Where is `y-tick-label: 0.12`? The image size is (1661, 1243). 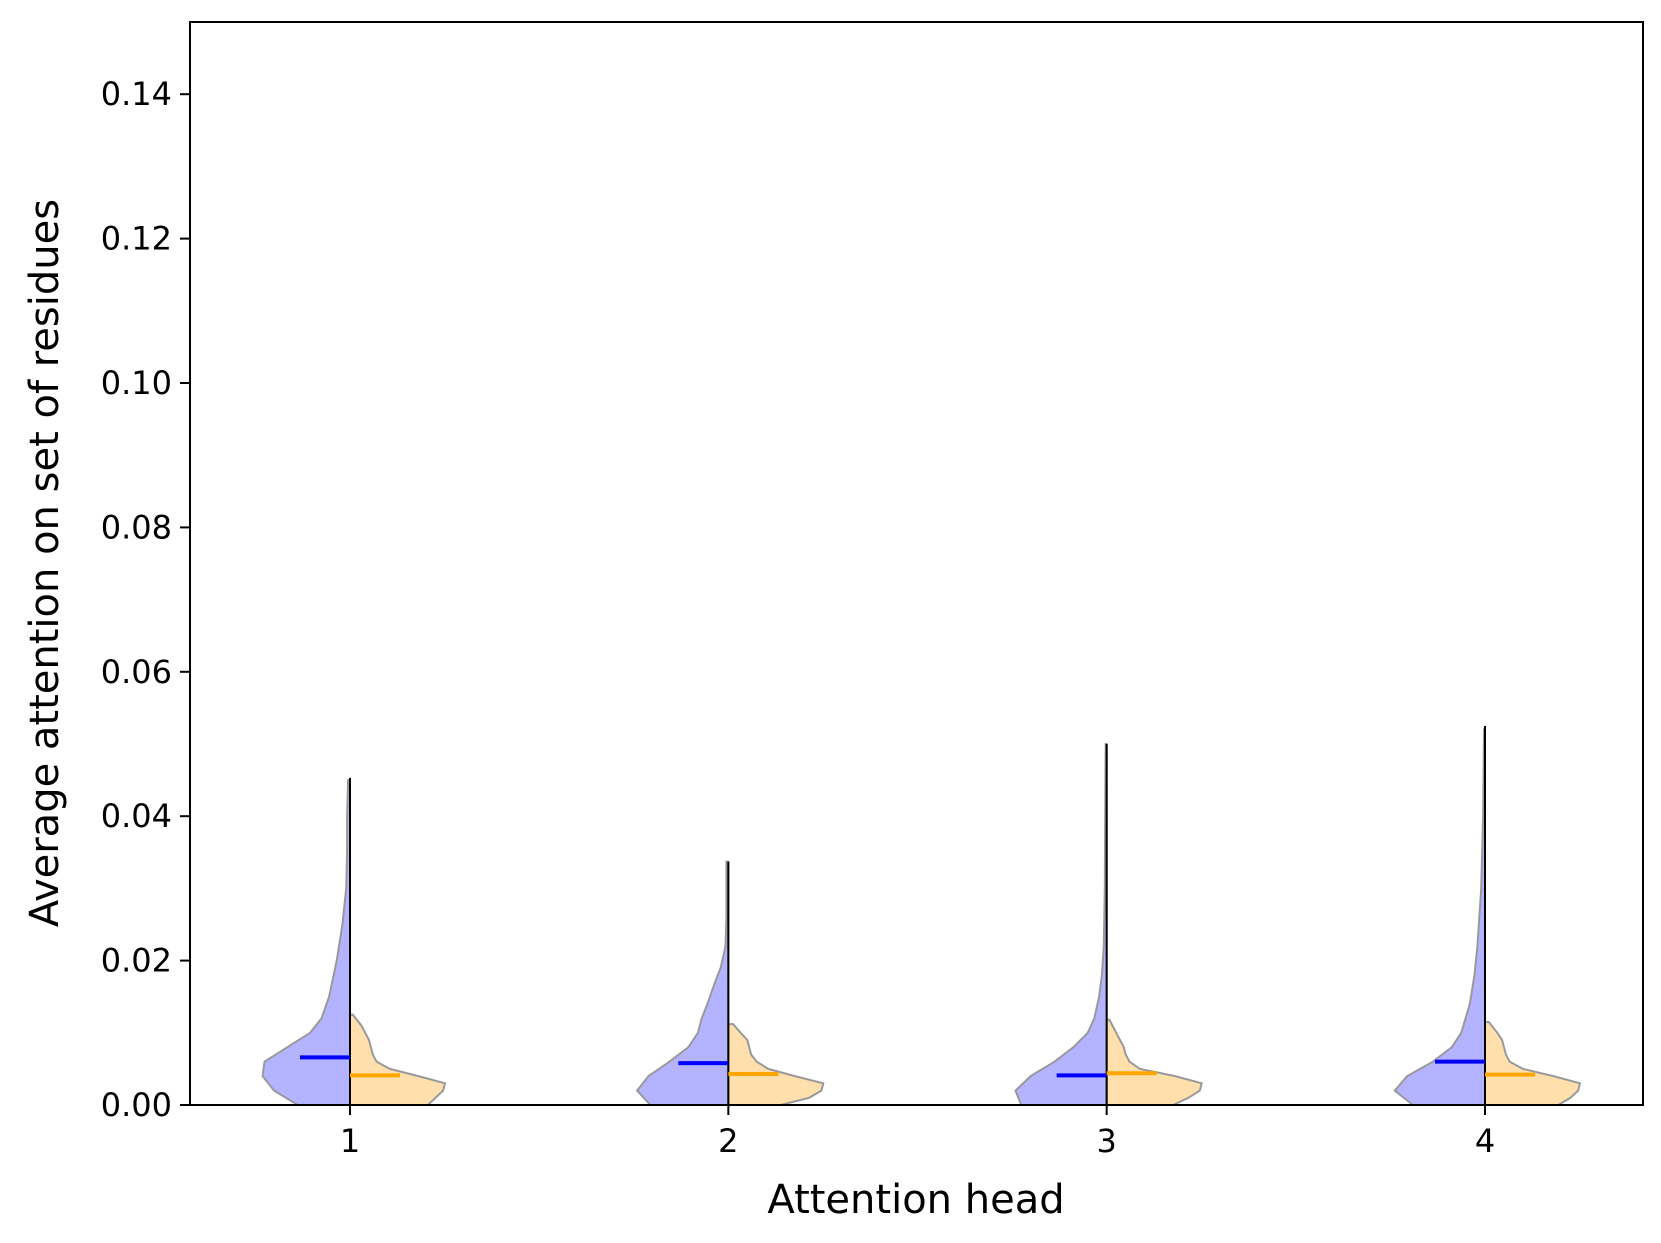 y-tick-label: 0.12 is located at coordinates (136, 239).